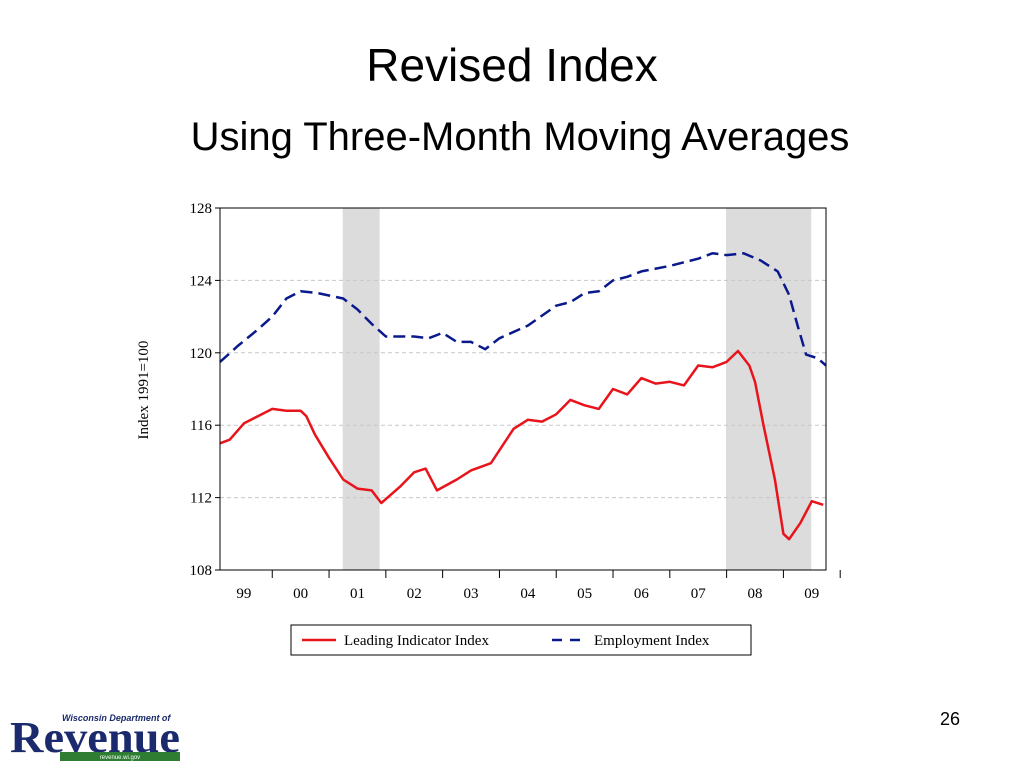 This screenshot has width=1024, height=768. Describe the element at coordinates (699, 594) in the screenshot. I see `x-tick-label: 07` at that location.